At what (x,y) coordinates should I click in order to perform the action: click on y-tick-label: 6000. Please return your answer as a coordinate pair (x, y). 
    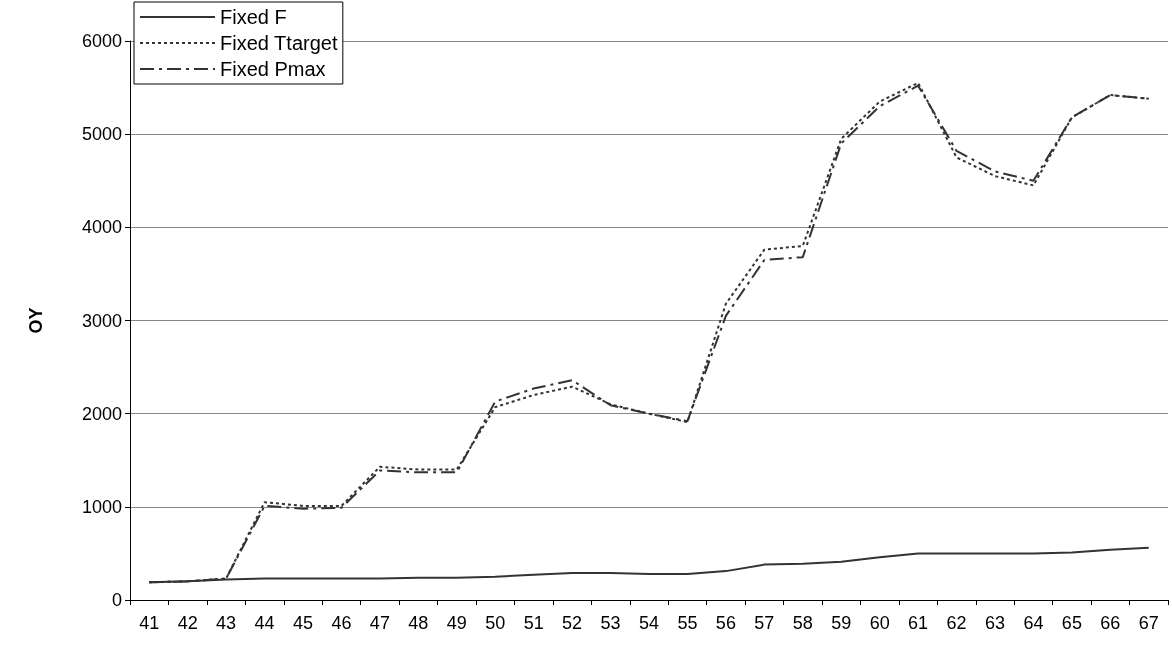
    Looking at the image, I should click on (101, 41).